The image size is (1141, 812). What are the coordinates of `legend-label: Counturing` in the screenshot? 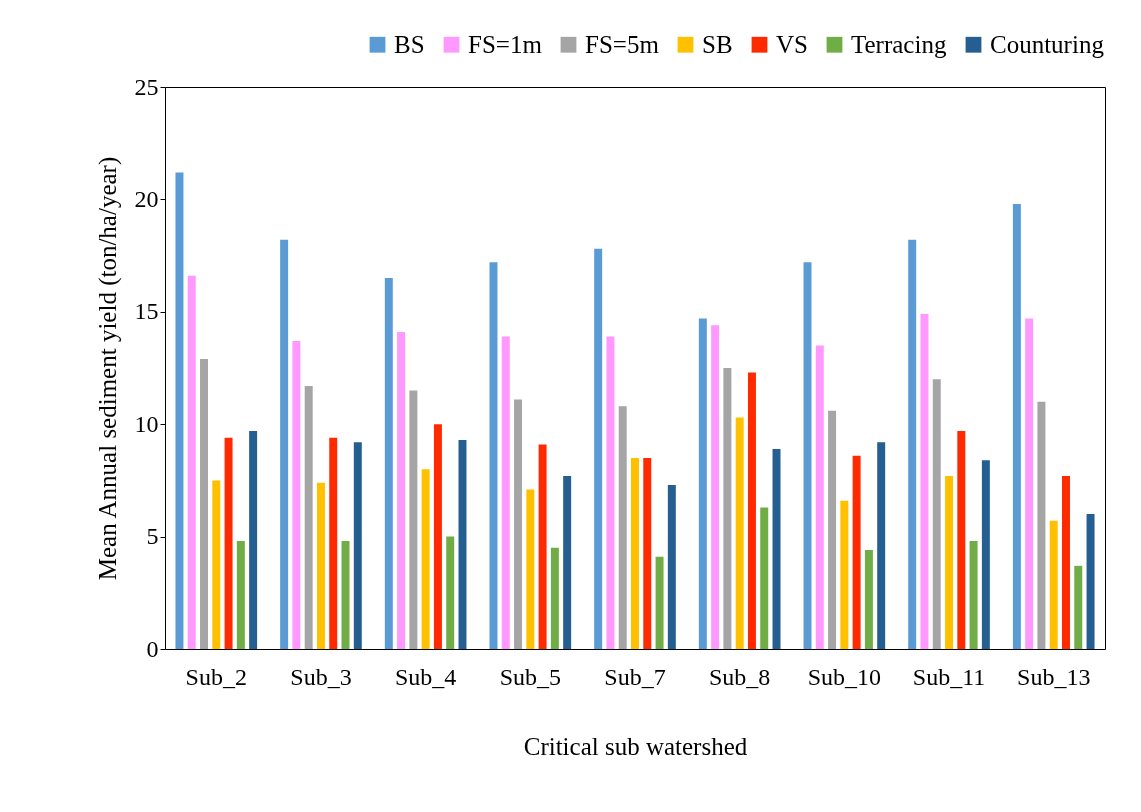 It's located at (1047, 44).